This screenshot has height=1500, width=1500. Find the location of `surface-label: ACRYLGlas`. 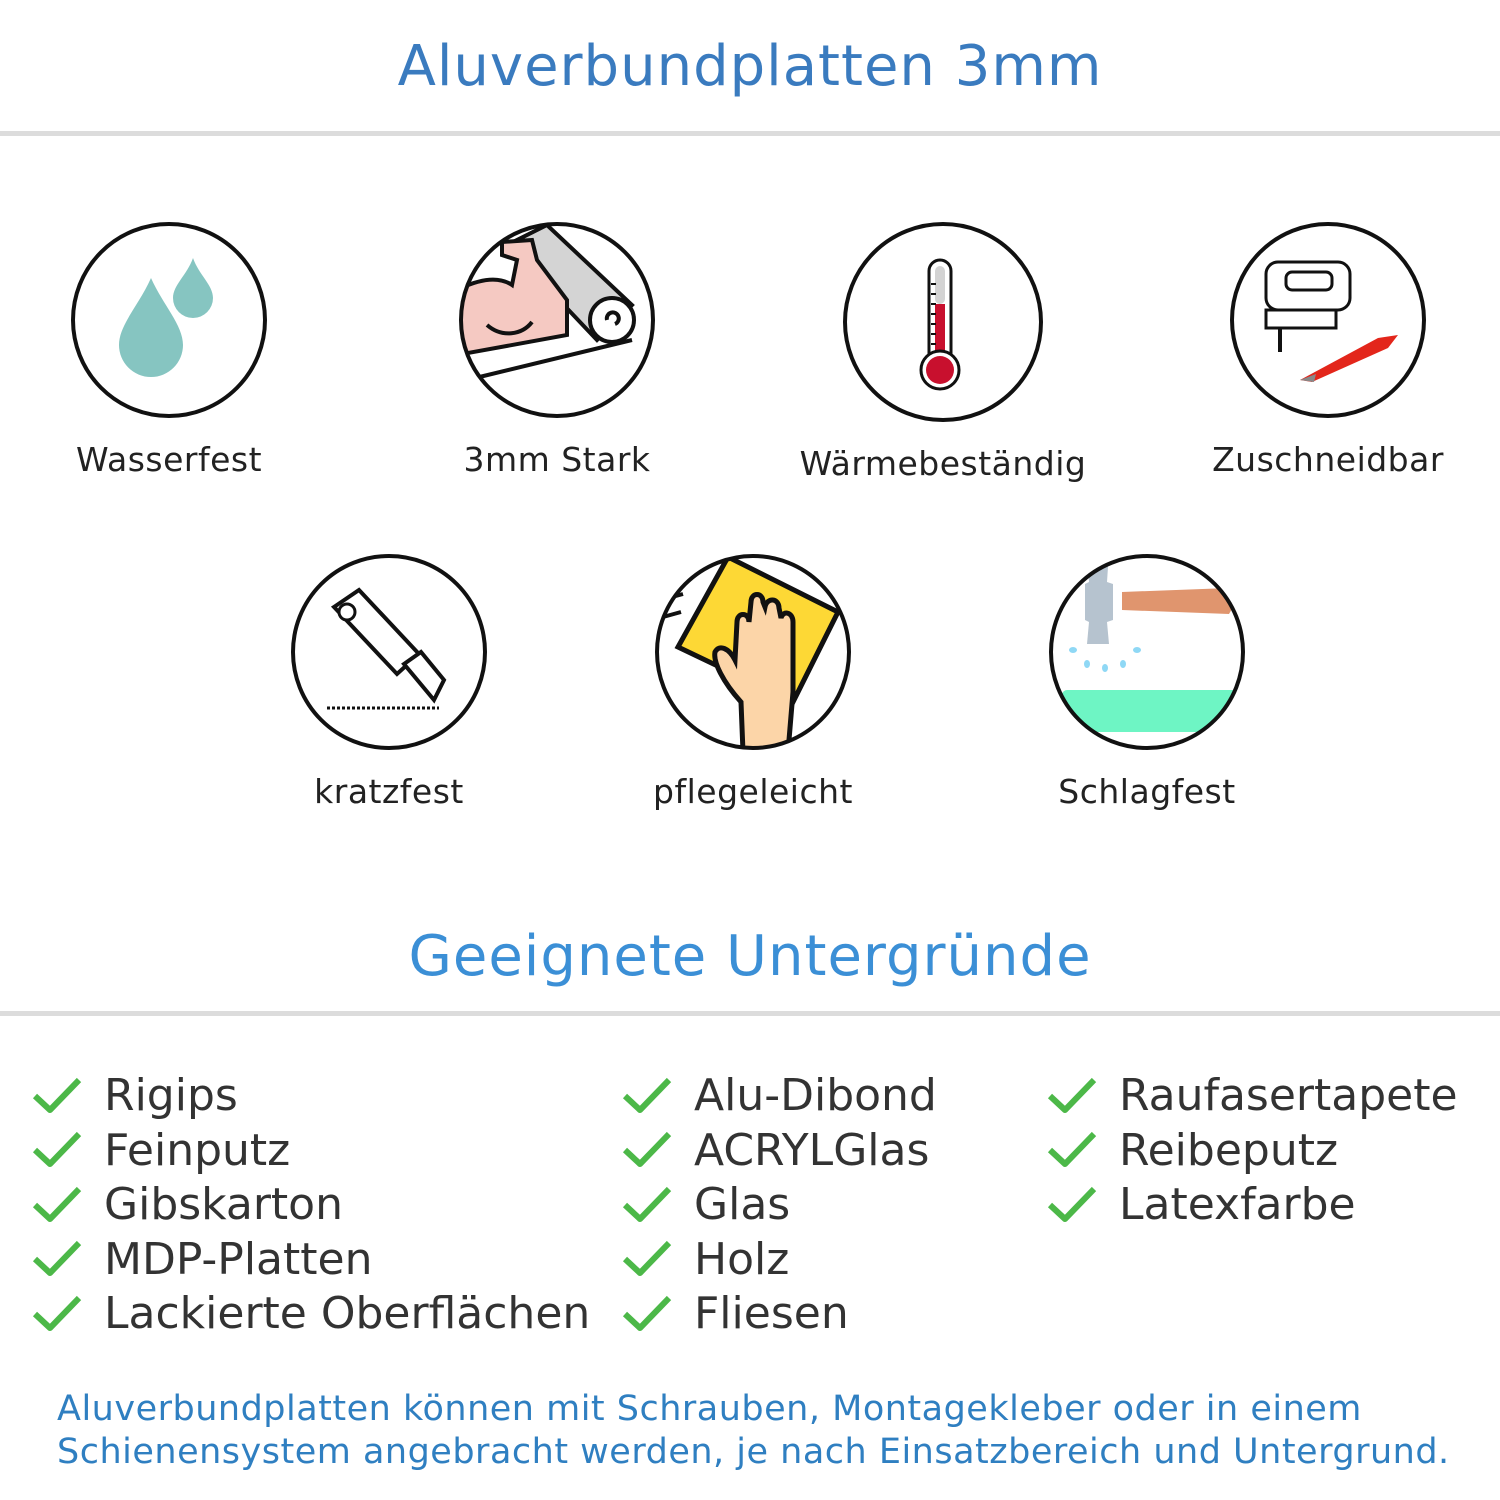

surface-label: ACRYLGlas is located at coordinates (812, 1150).